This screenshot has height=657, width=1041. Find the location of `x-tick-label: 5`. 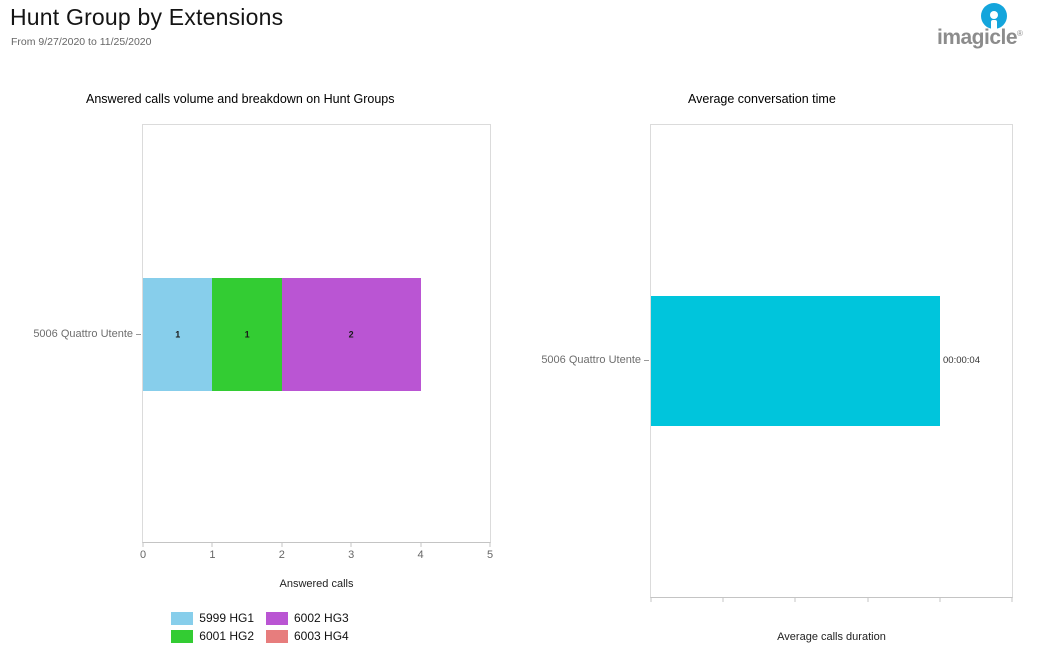

x-tick-label: 5 is located at coordinates (490, 555).